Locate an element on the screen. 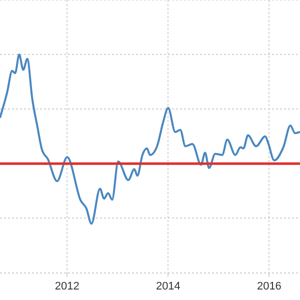 The image size is (300, 300). x-tick-label: 2014 is located at coordinates (168, 286).